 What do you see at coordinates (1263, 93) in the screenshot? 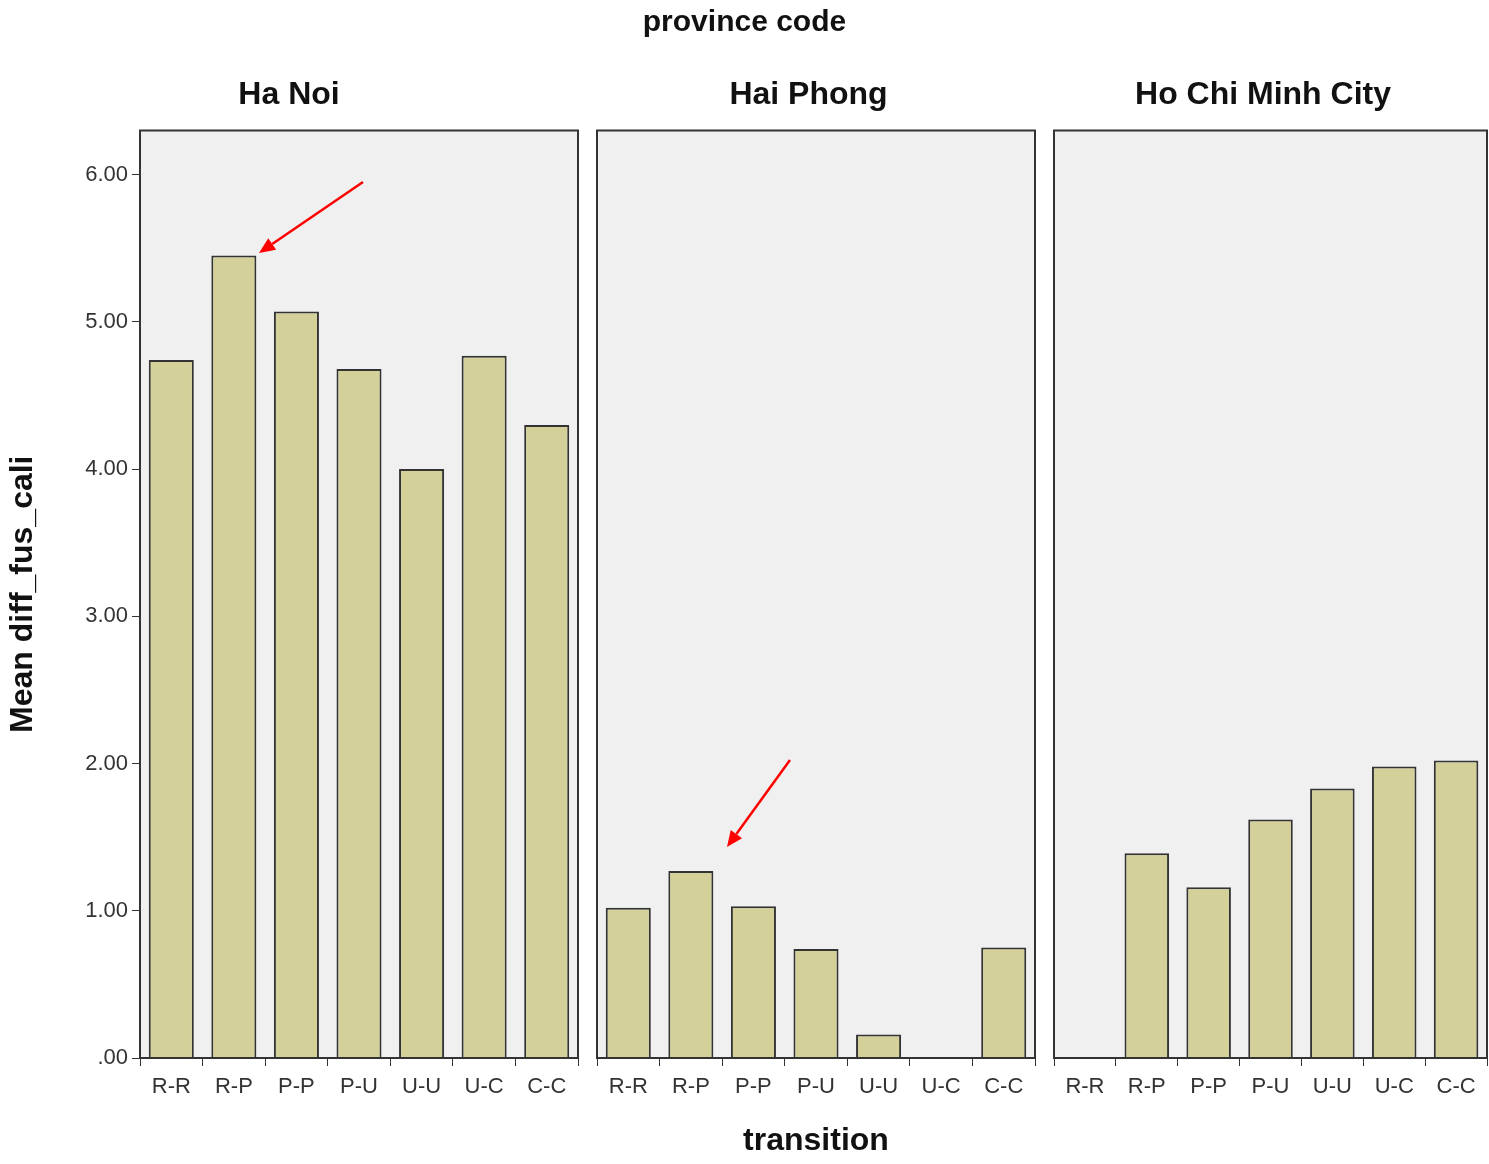
I see `chart-title: Ho Chi Minh City` at bounding box center [1263, 93].